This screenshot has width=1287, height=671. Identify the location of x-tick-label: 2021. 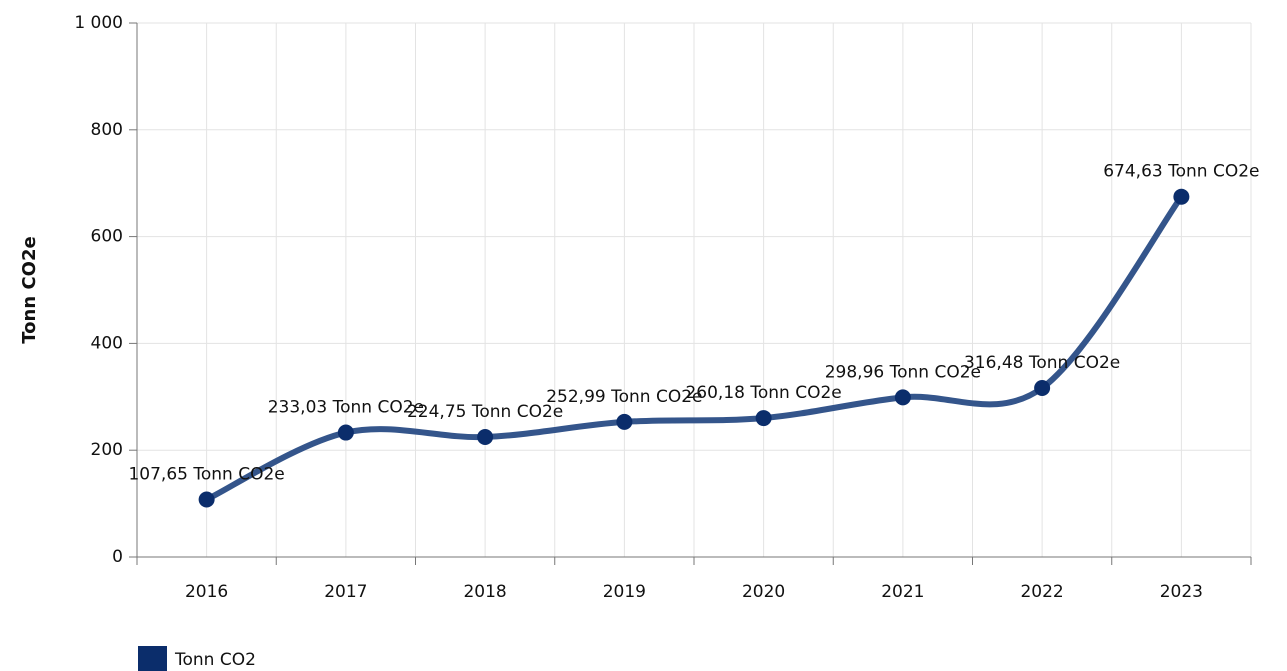
(902, 592).